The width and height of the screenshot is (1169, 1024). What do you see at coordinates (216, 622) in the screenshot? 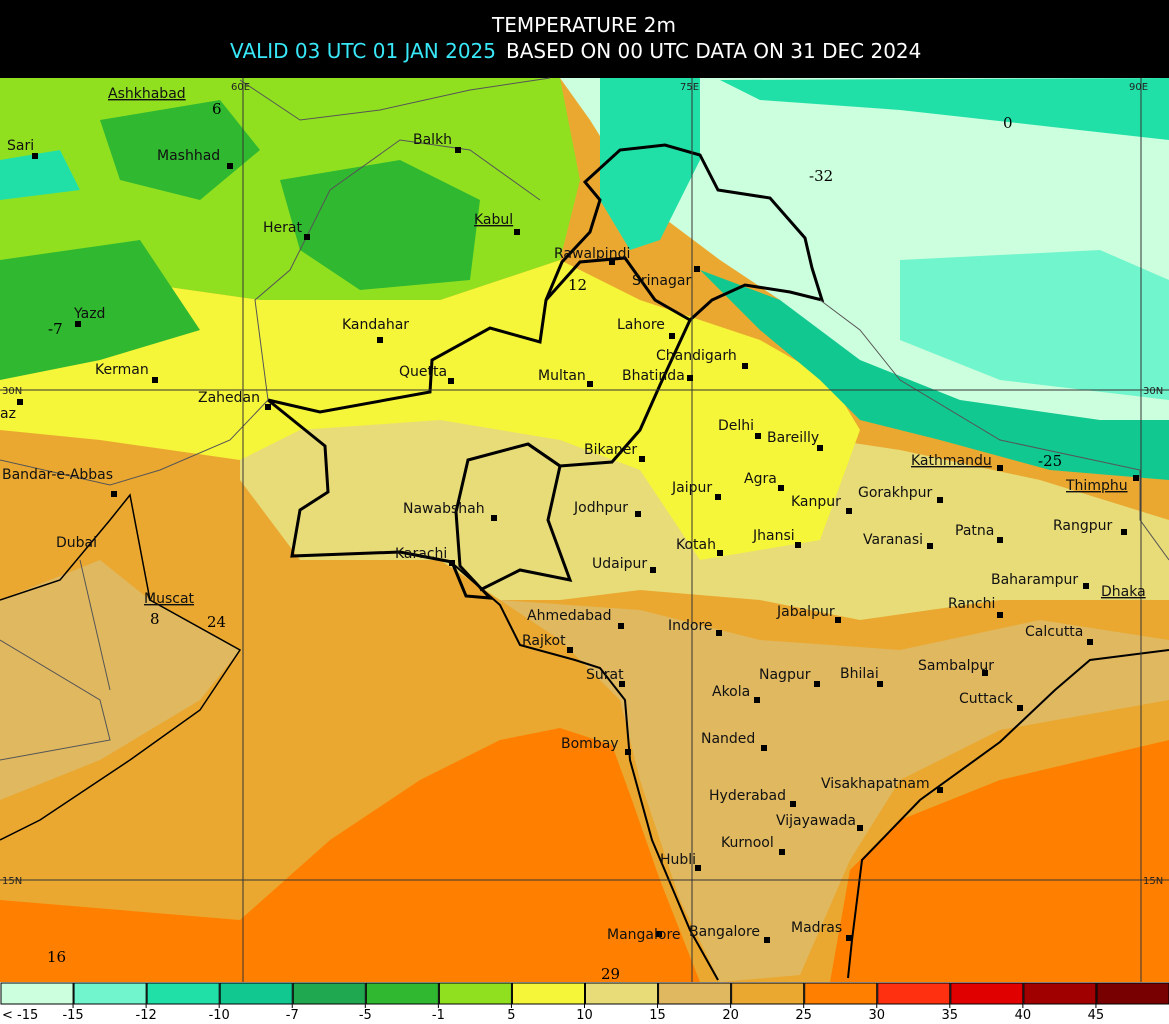
I see `field-value: 24` at bounding box center [216, 622].